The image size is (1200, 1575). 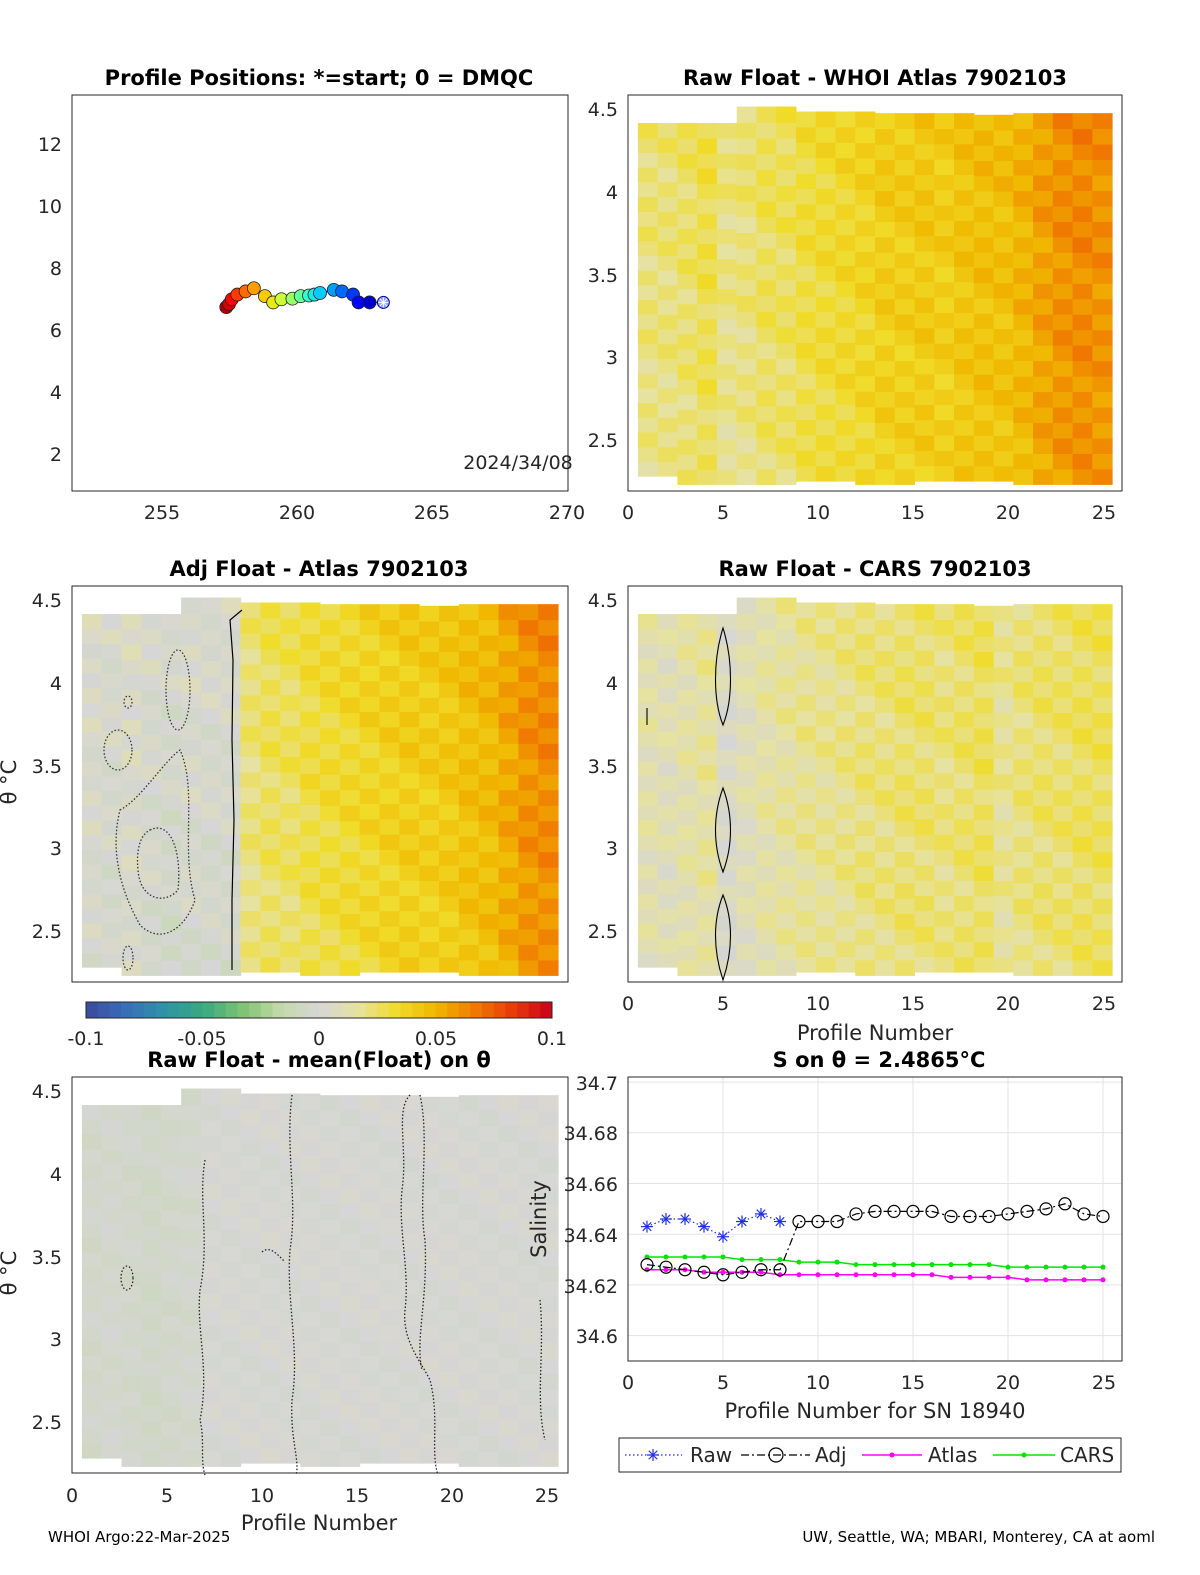 I want to click on adj-ylabel: θ °C, so click(x=10, y=782).